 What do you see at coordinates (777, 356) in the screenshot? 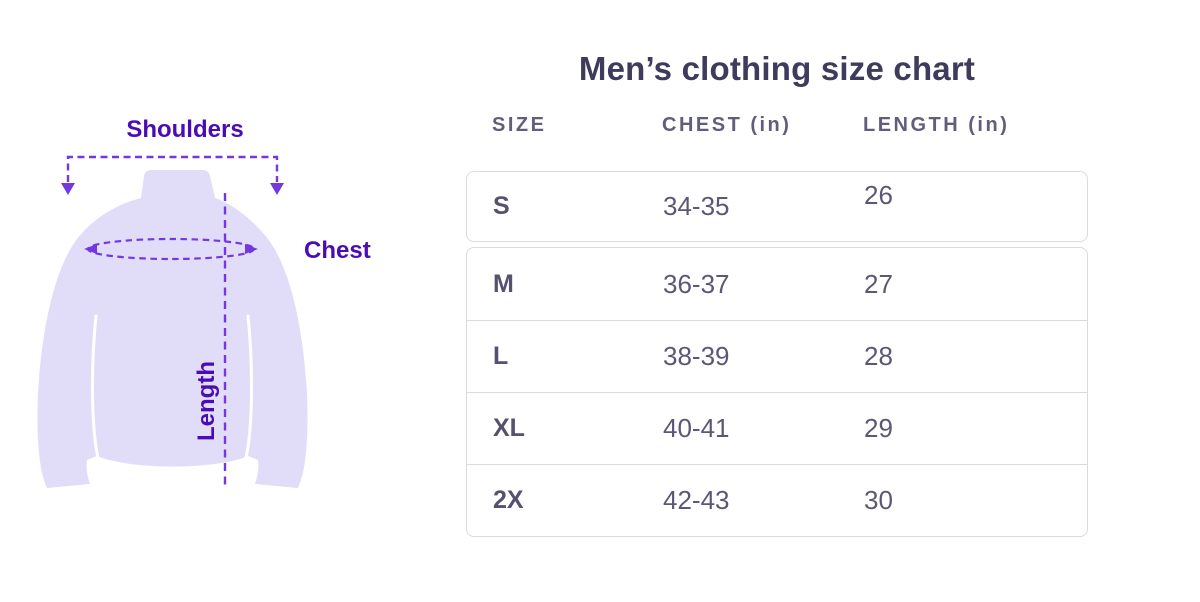
I see `table-row: L 38-39 28` at bounding box center [777, 356].